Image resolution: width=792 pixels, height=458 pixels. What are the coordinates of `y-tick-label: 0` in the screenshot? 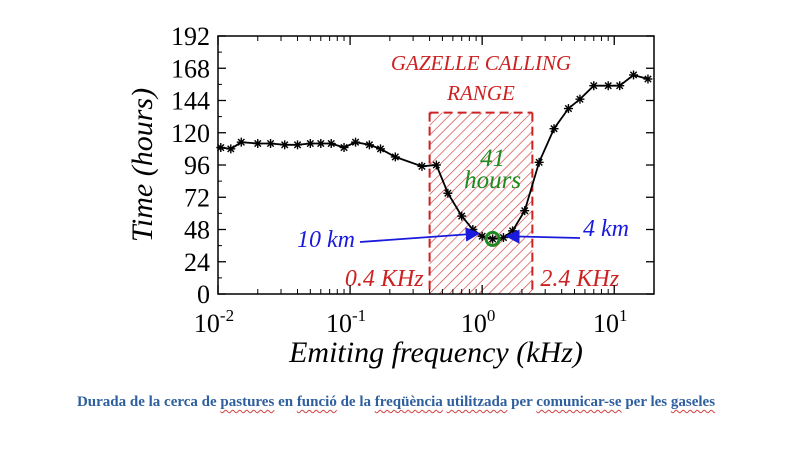 It's located at (203, 294).